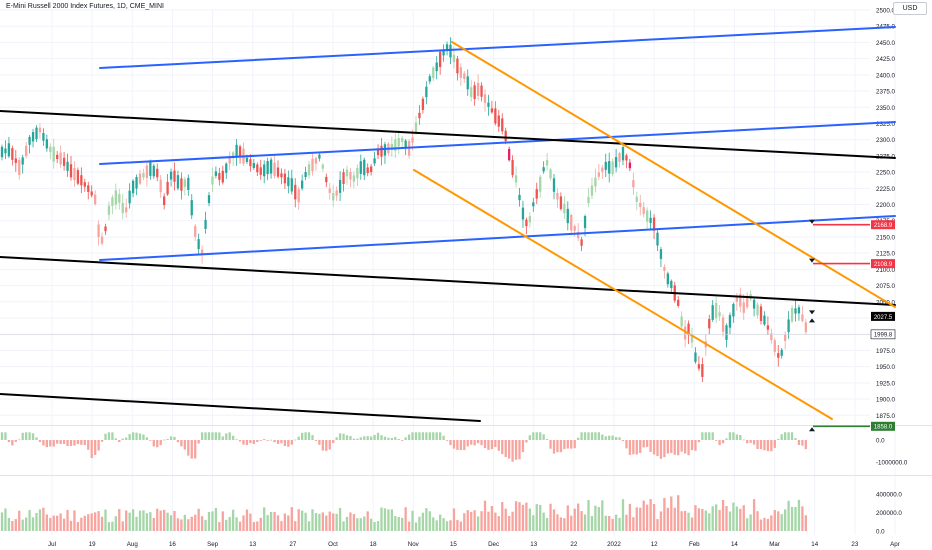 Image resolution: width=932 pixels, height=550 pixels. Describe the element at coordinates (910, 8) in the screenshot. I see `currency-badge: USD` at that location.